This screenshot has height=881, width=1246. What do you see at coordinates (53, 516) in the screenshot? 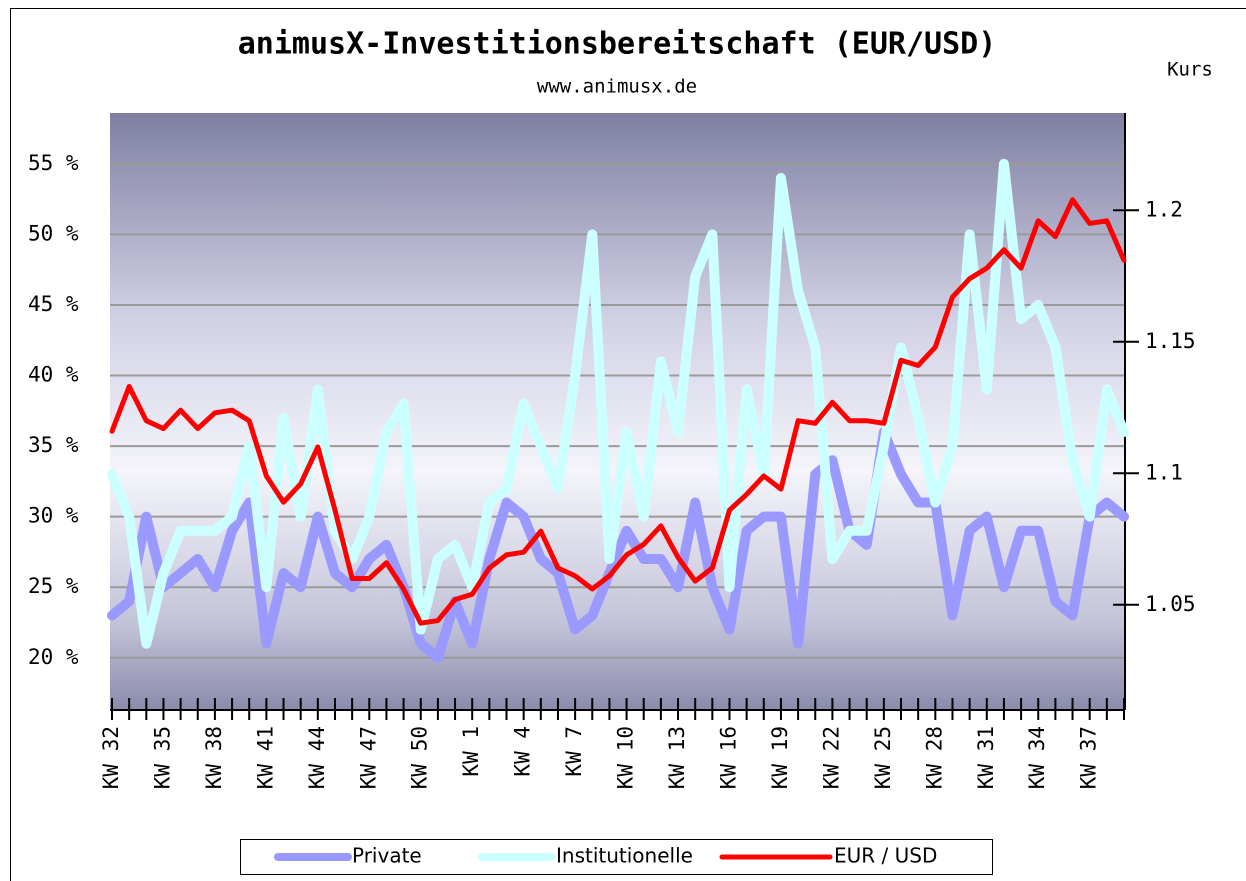
I see `y-tick-label: 30 %` at bounding box center [53, 516].